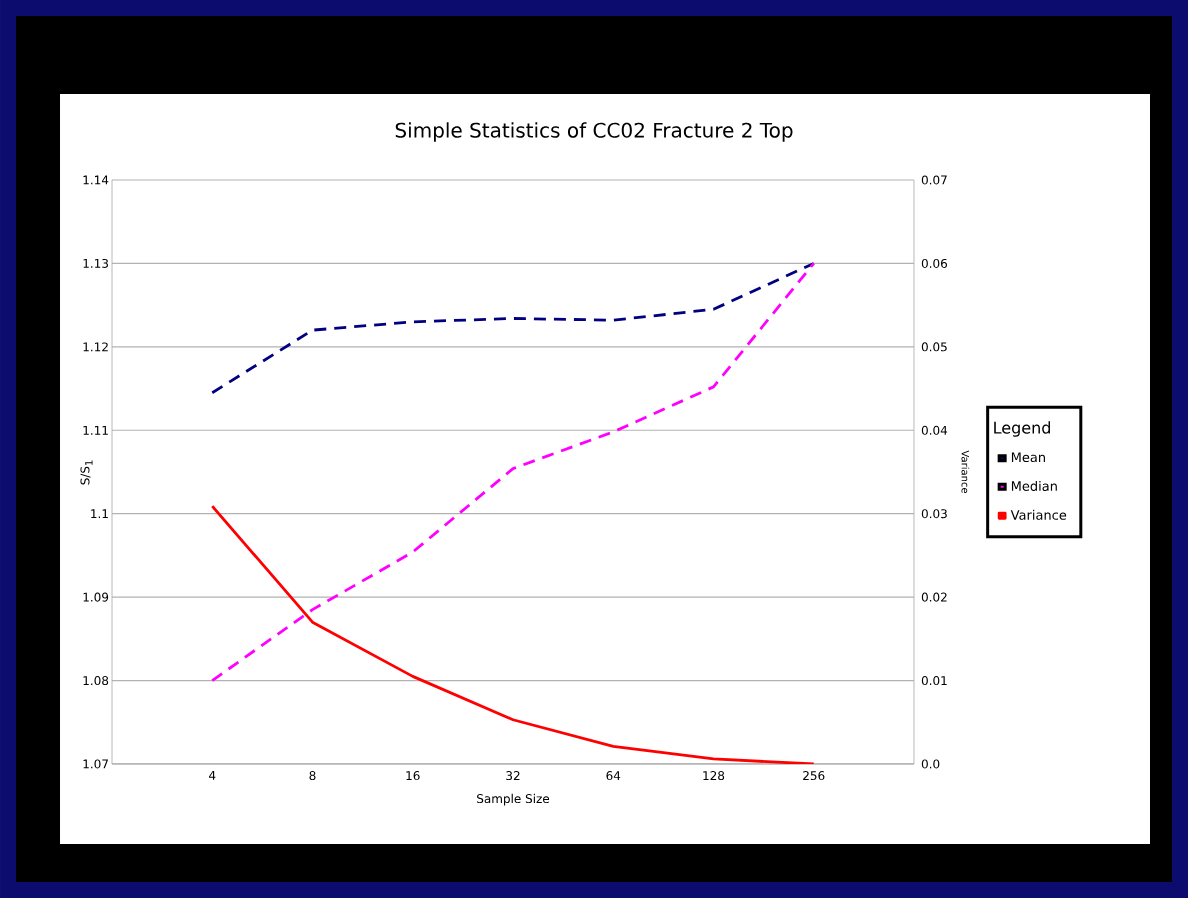 Image resolution: width=1188 pixels, height=898 pixels. Describe the element at coordinates (1022, 429) in the screenshot. I see `legend-title: Legend` at that location.